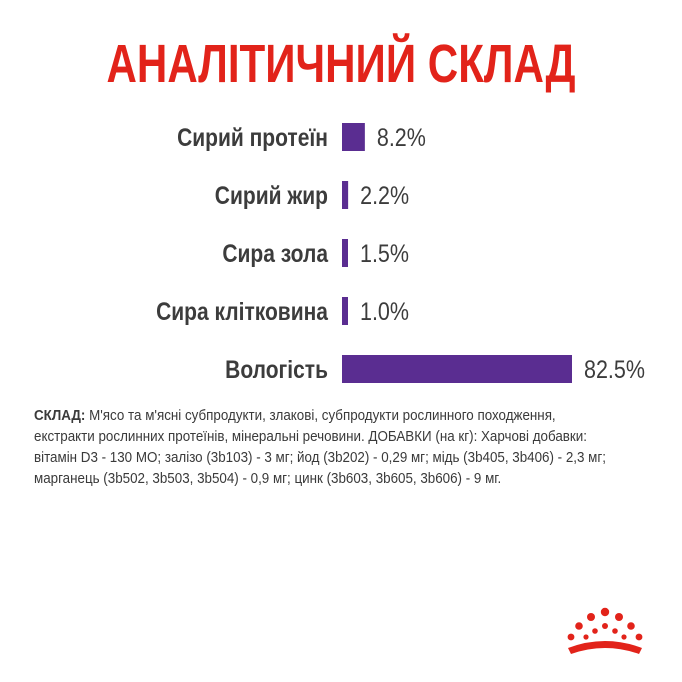  Describe the element at coordinates (384, 254) in the screenshot. I see `value-label: 1.5%` at that location.